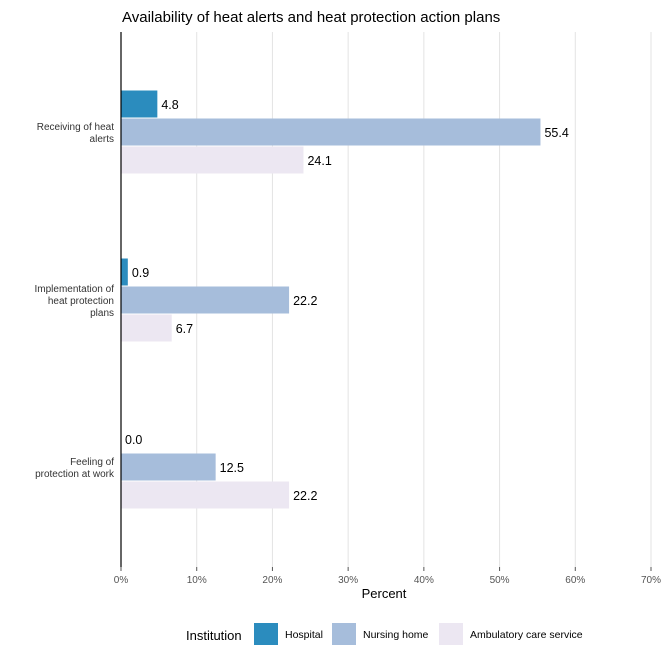 This screenshot has height=663, width=663. What do you see at coordinates (92, 462) in the screenshot?
I see `category-label: Feeling of` at bounding box center [92, 462].